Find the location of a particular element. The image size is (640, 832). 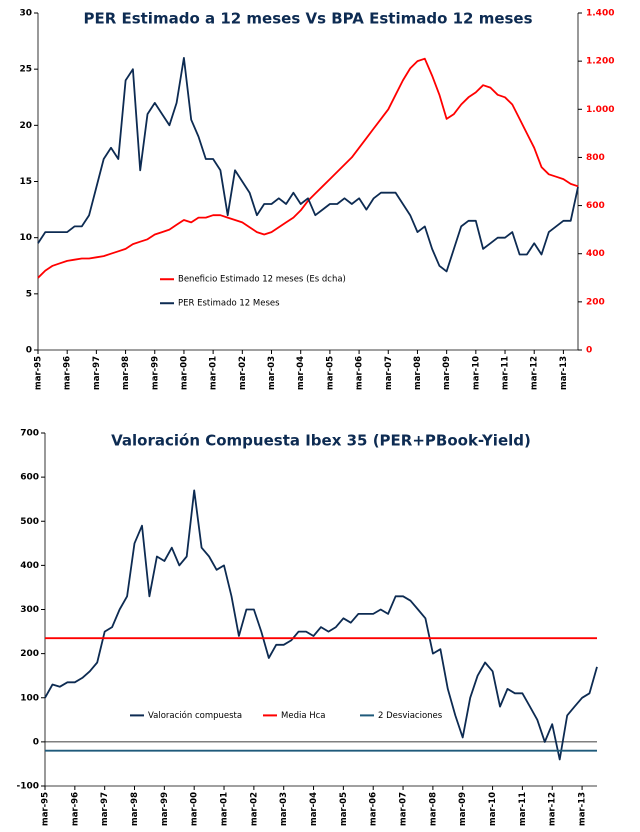

y2-tick-label: 200 is located at coordinates (595, 302).